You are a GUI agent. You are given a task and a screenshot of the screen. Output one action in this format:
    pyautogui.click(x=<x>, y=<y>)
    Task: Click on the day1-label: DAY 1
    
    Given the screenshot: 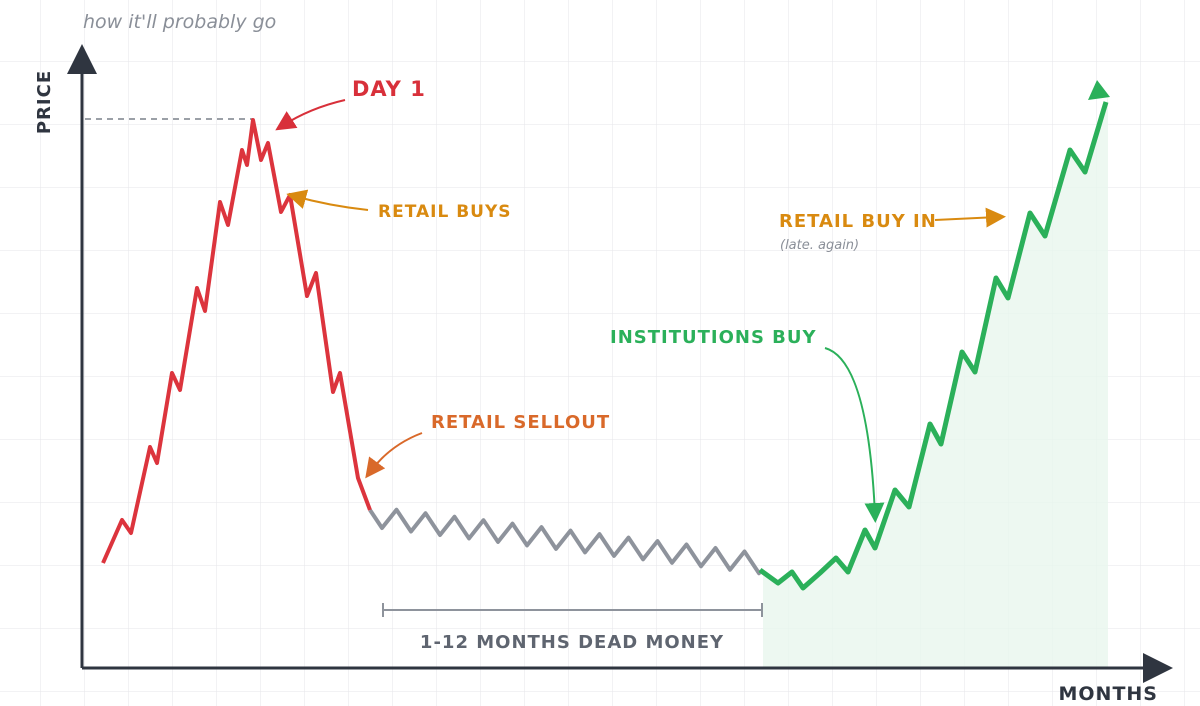 What is the action you would take?
    pyautogui.click(x=389, y=89)
    